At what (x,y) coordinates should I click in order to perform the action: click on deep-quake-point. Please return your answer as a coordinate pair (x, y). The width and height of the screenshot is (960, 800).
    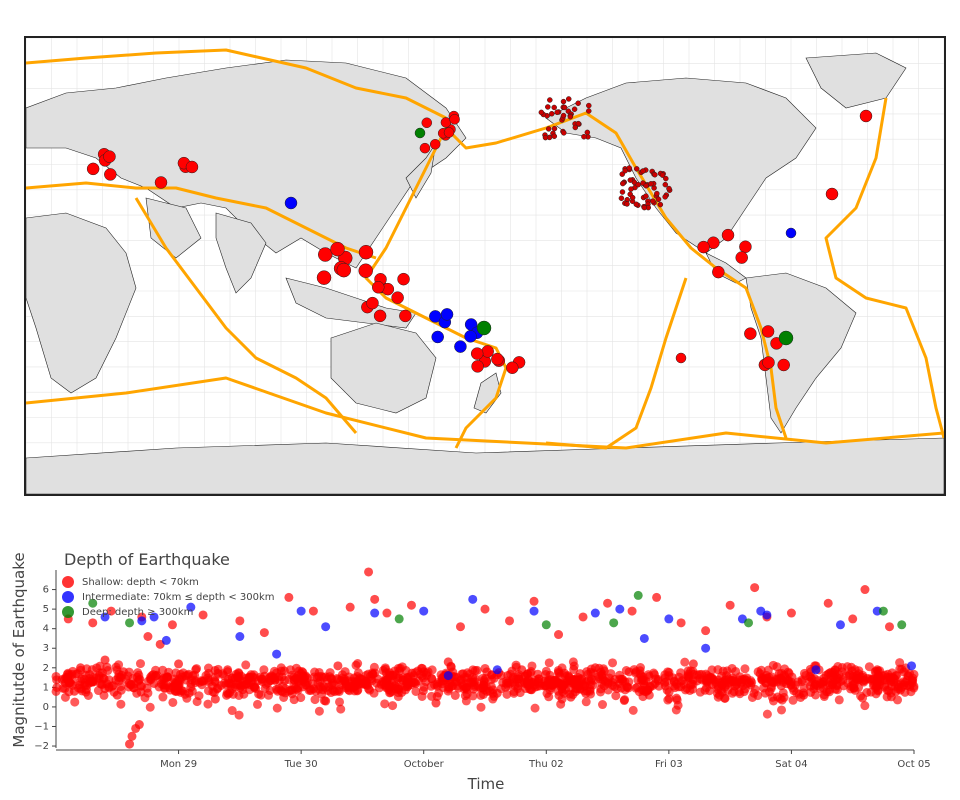
    Looking at the image, I should click on (546, 625).